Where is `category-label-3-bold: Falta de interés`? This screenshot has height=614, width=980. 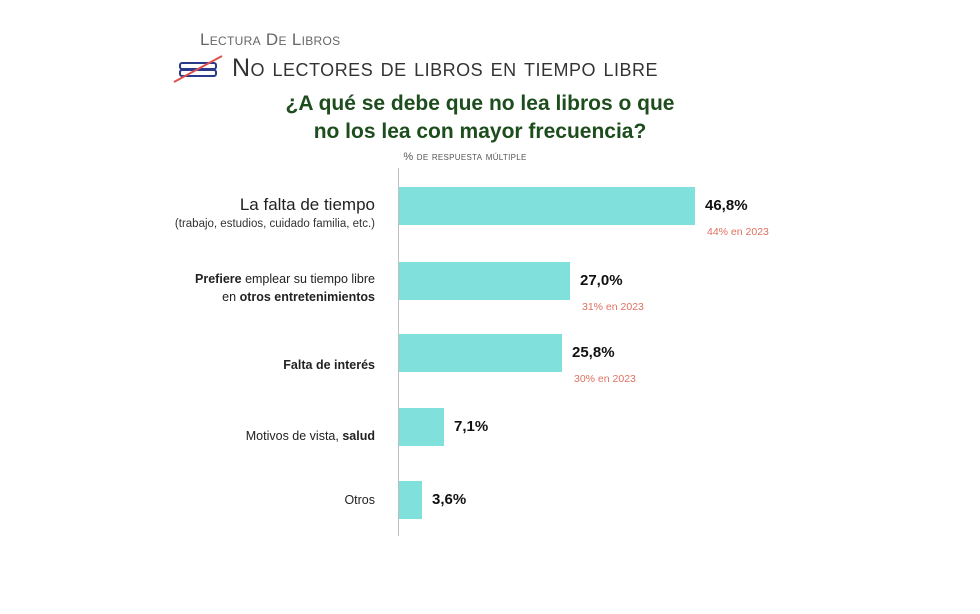
category-label-3-bold: Falta de interés is located at coordinates (329, 365).